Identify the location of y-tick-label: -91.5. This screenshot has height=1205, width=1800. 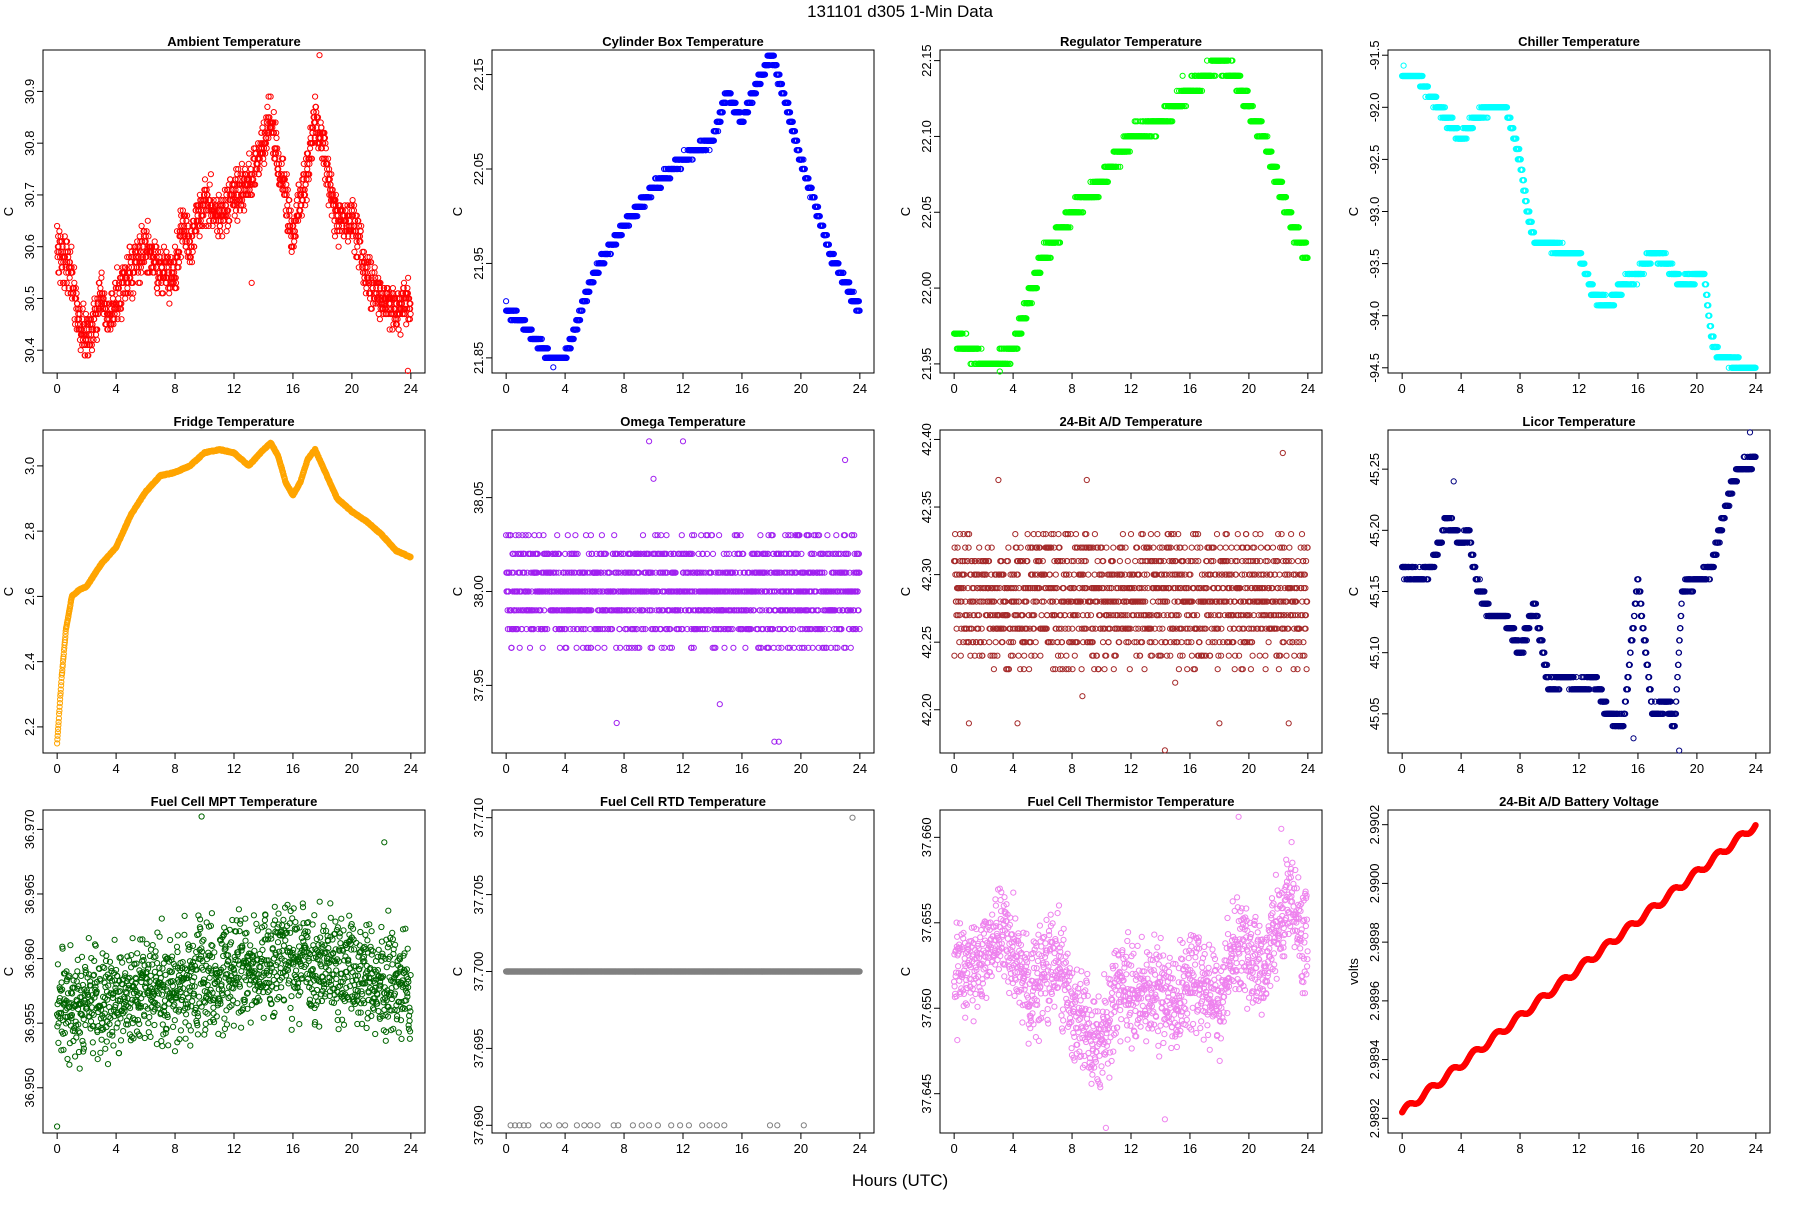
(1374, 55).